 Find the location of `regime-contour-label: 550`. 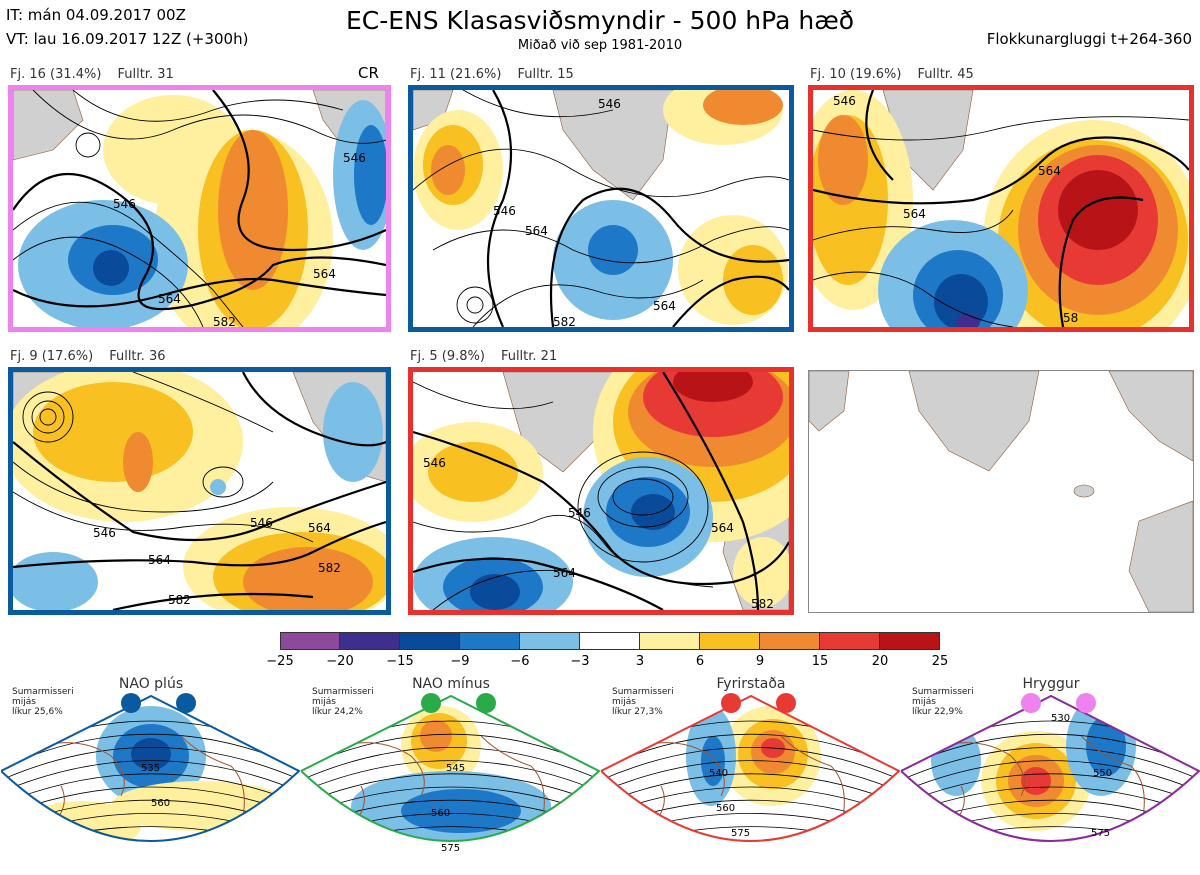

regime-contour-label: 550 is located at coordinates (1102, 773).